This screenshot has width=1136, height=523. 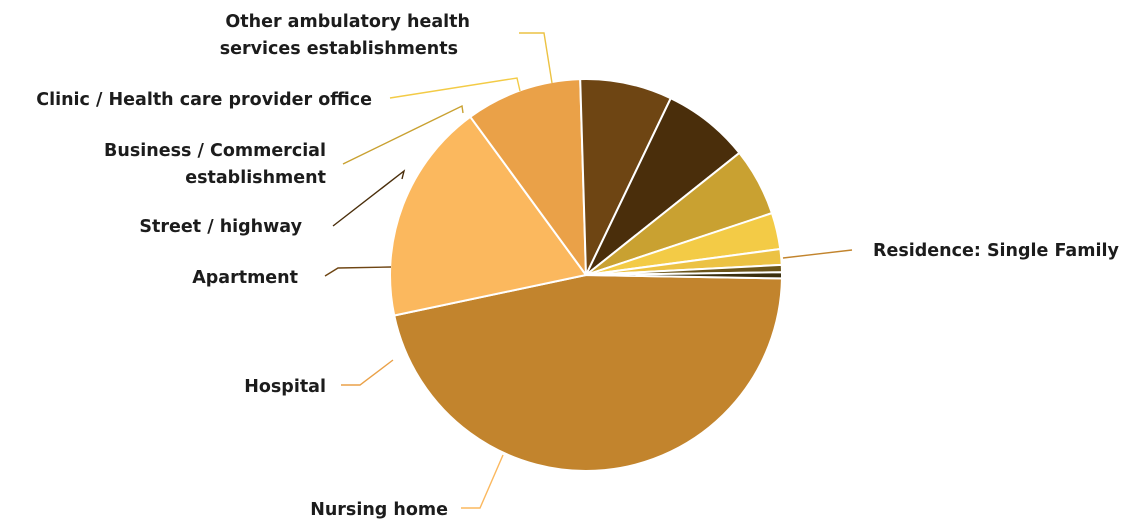 I want to click on leader-line-street-highway, so click(x=369, y=198).